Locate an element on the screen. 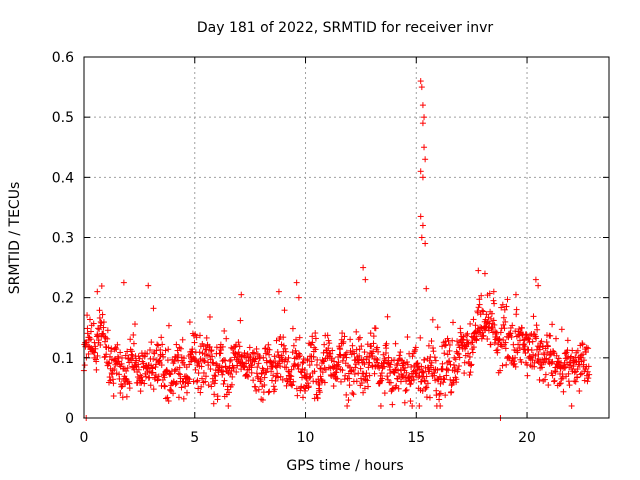 This screenshot has width=640, height=480. y-tick-label: 0.5 is located at coordinates (63, 118).